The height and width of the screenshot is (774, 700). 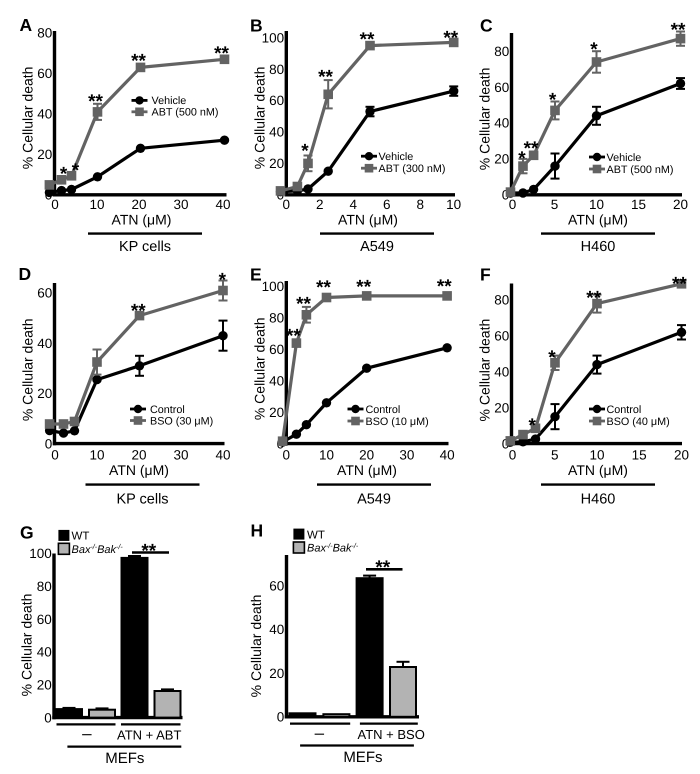 I want to click on svg-text: ABT (500 nM), so click(x=185, y=113).